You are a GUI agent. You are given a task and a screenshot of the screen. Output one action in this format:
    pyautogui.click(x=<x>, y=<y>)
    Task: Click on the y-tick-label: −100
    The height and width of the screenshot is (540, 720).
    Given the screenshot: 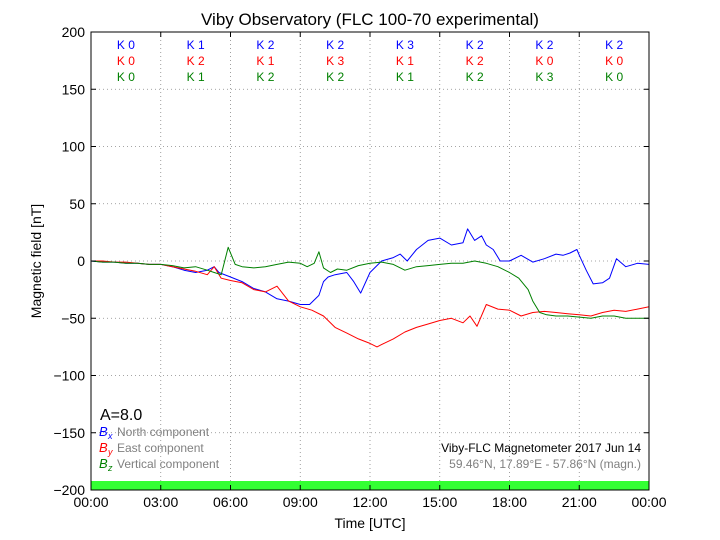 What is the action you would take?
    pyautogui.click(x=69, y=376)
    